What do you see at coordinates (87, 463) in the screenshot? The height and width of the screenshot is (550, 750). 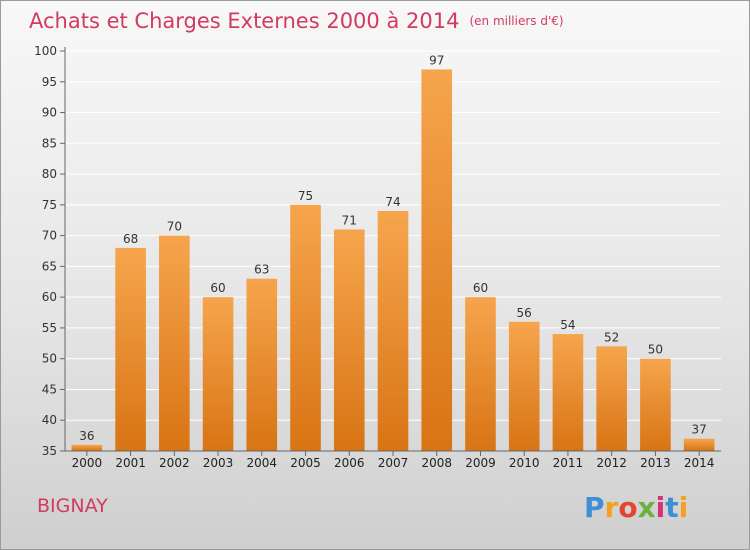 I see `x-tick-label-2000: 2000` at bounding box center [87, 463].